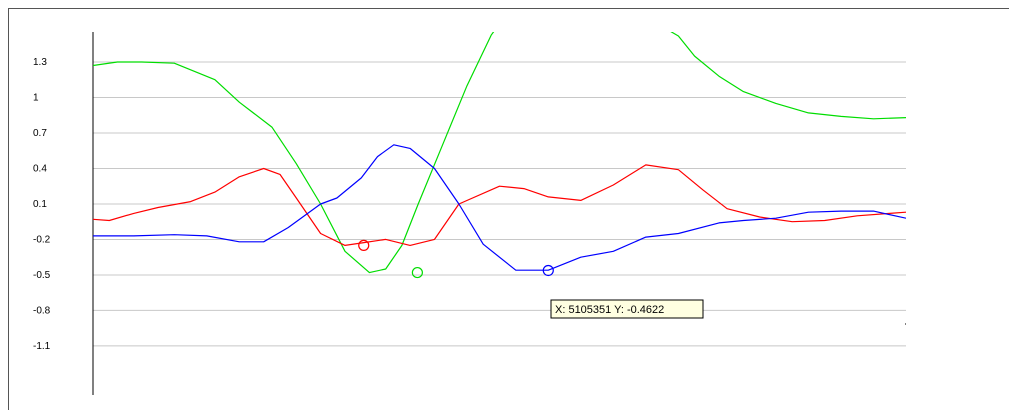 The height and width of the screenshot is (410, 1009). What do you see at coordinates (40, 168) in the screenshot?
I see `y-tick-label: 0.4` at bounding box center [40, 168].